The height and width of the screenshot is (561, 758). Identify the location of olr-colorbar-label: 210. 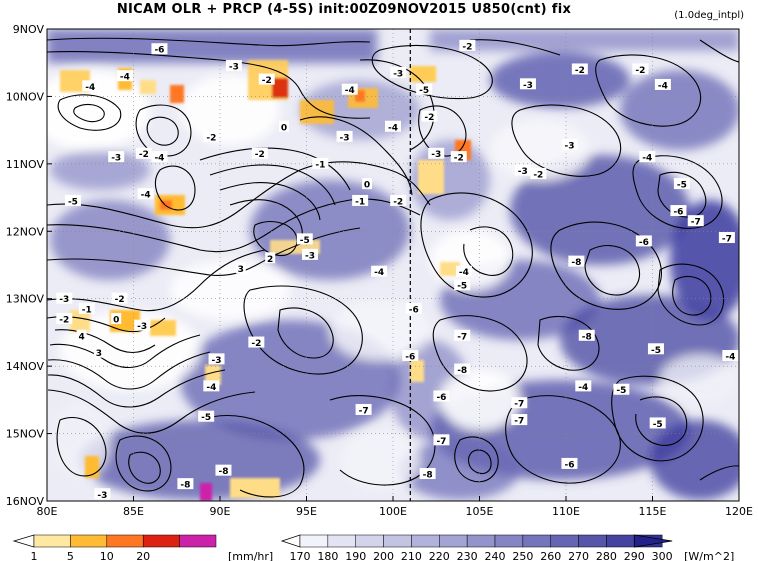
(411, 555).